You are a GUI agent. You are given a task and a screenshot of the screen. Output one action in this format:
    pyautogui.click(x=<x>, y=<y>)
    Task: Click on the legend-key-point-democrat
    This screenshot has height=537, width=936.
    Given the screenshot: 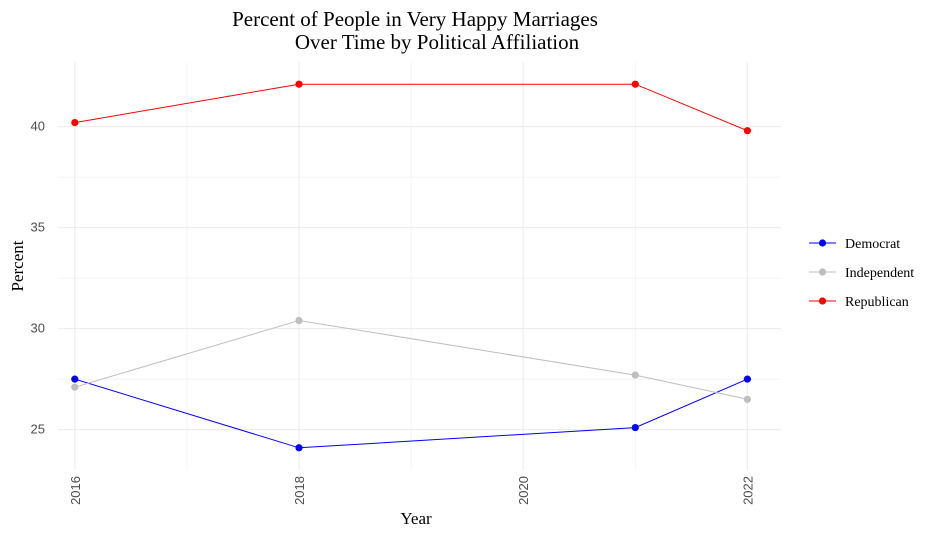 What is the action you would take?
    pyautogui.click(x=822, y=243)
    